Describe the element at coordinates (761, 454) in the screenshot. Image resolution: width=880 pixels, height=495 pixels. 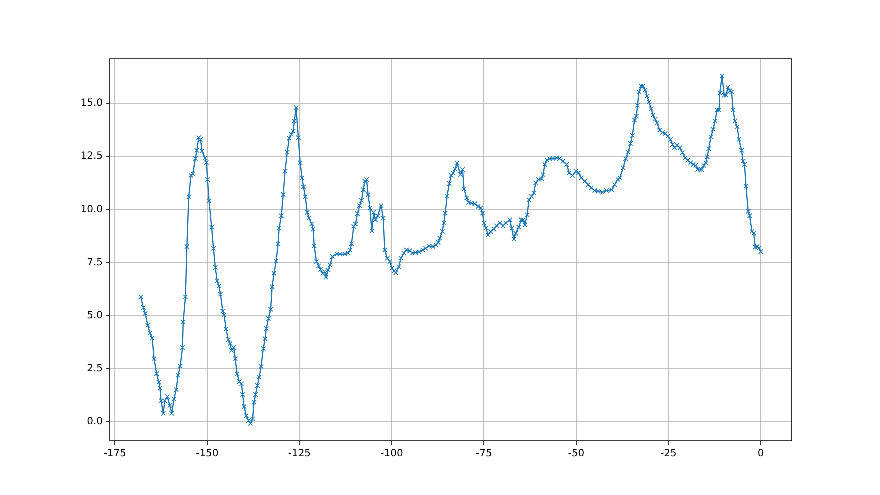
I see `x-tick-label: 0` at that location.